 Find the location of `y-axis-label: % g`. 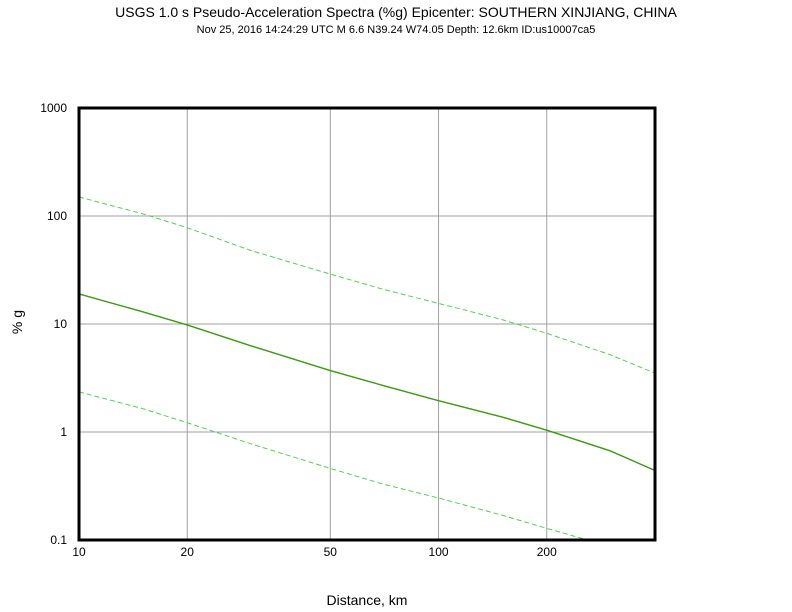

y-axis-label: % g is located at coordinates (17, 322).